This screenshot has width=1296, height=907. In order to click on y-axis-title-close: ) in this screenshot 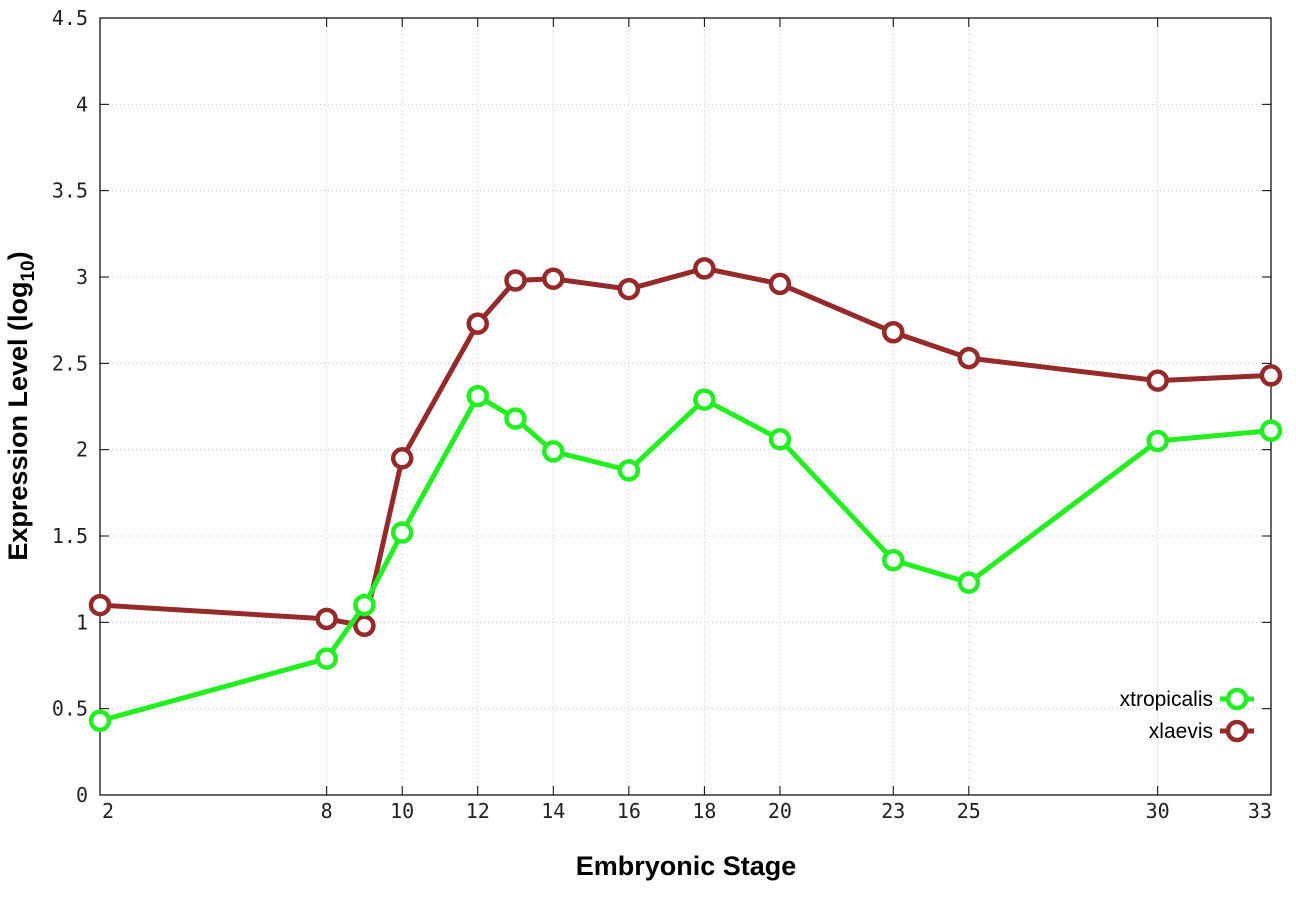, I will do `click(18, 255)`.